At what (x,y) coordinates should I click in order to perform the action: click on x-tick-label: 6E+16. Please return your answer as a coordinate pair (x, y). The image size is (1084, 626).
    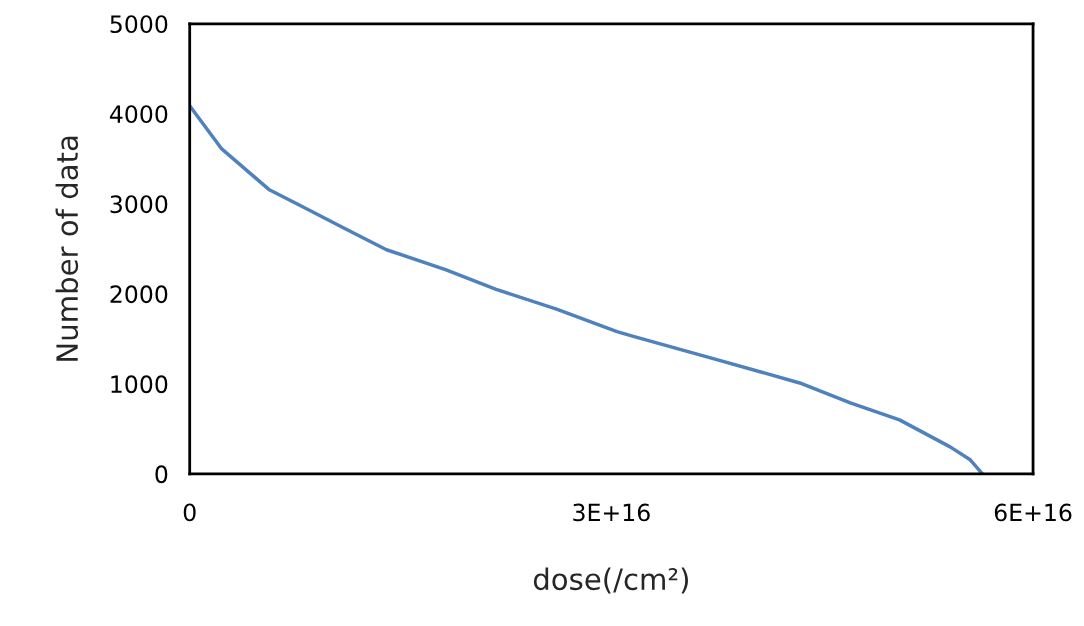
    Looking at the image, I should click on (1033, 512).